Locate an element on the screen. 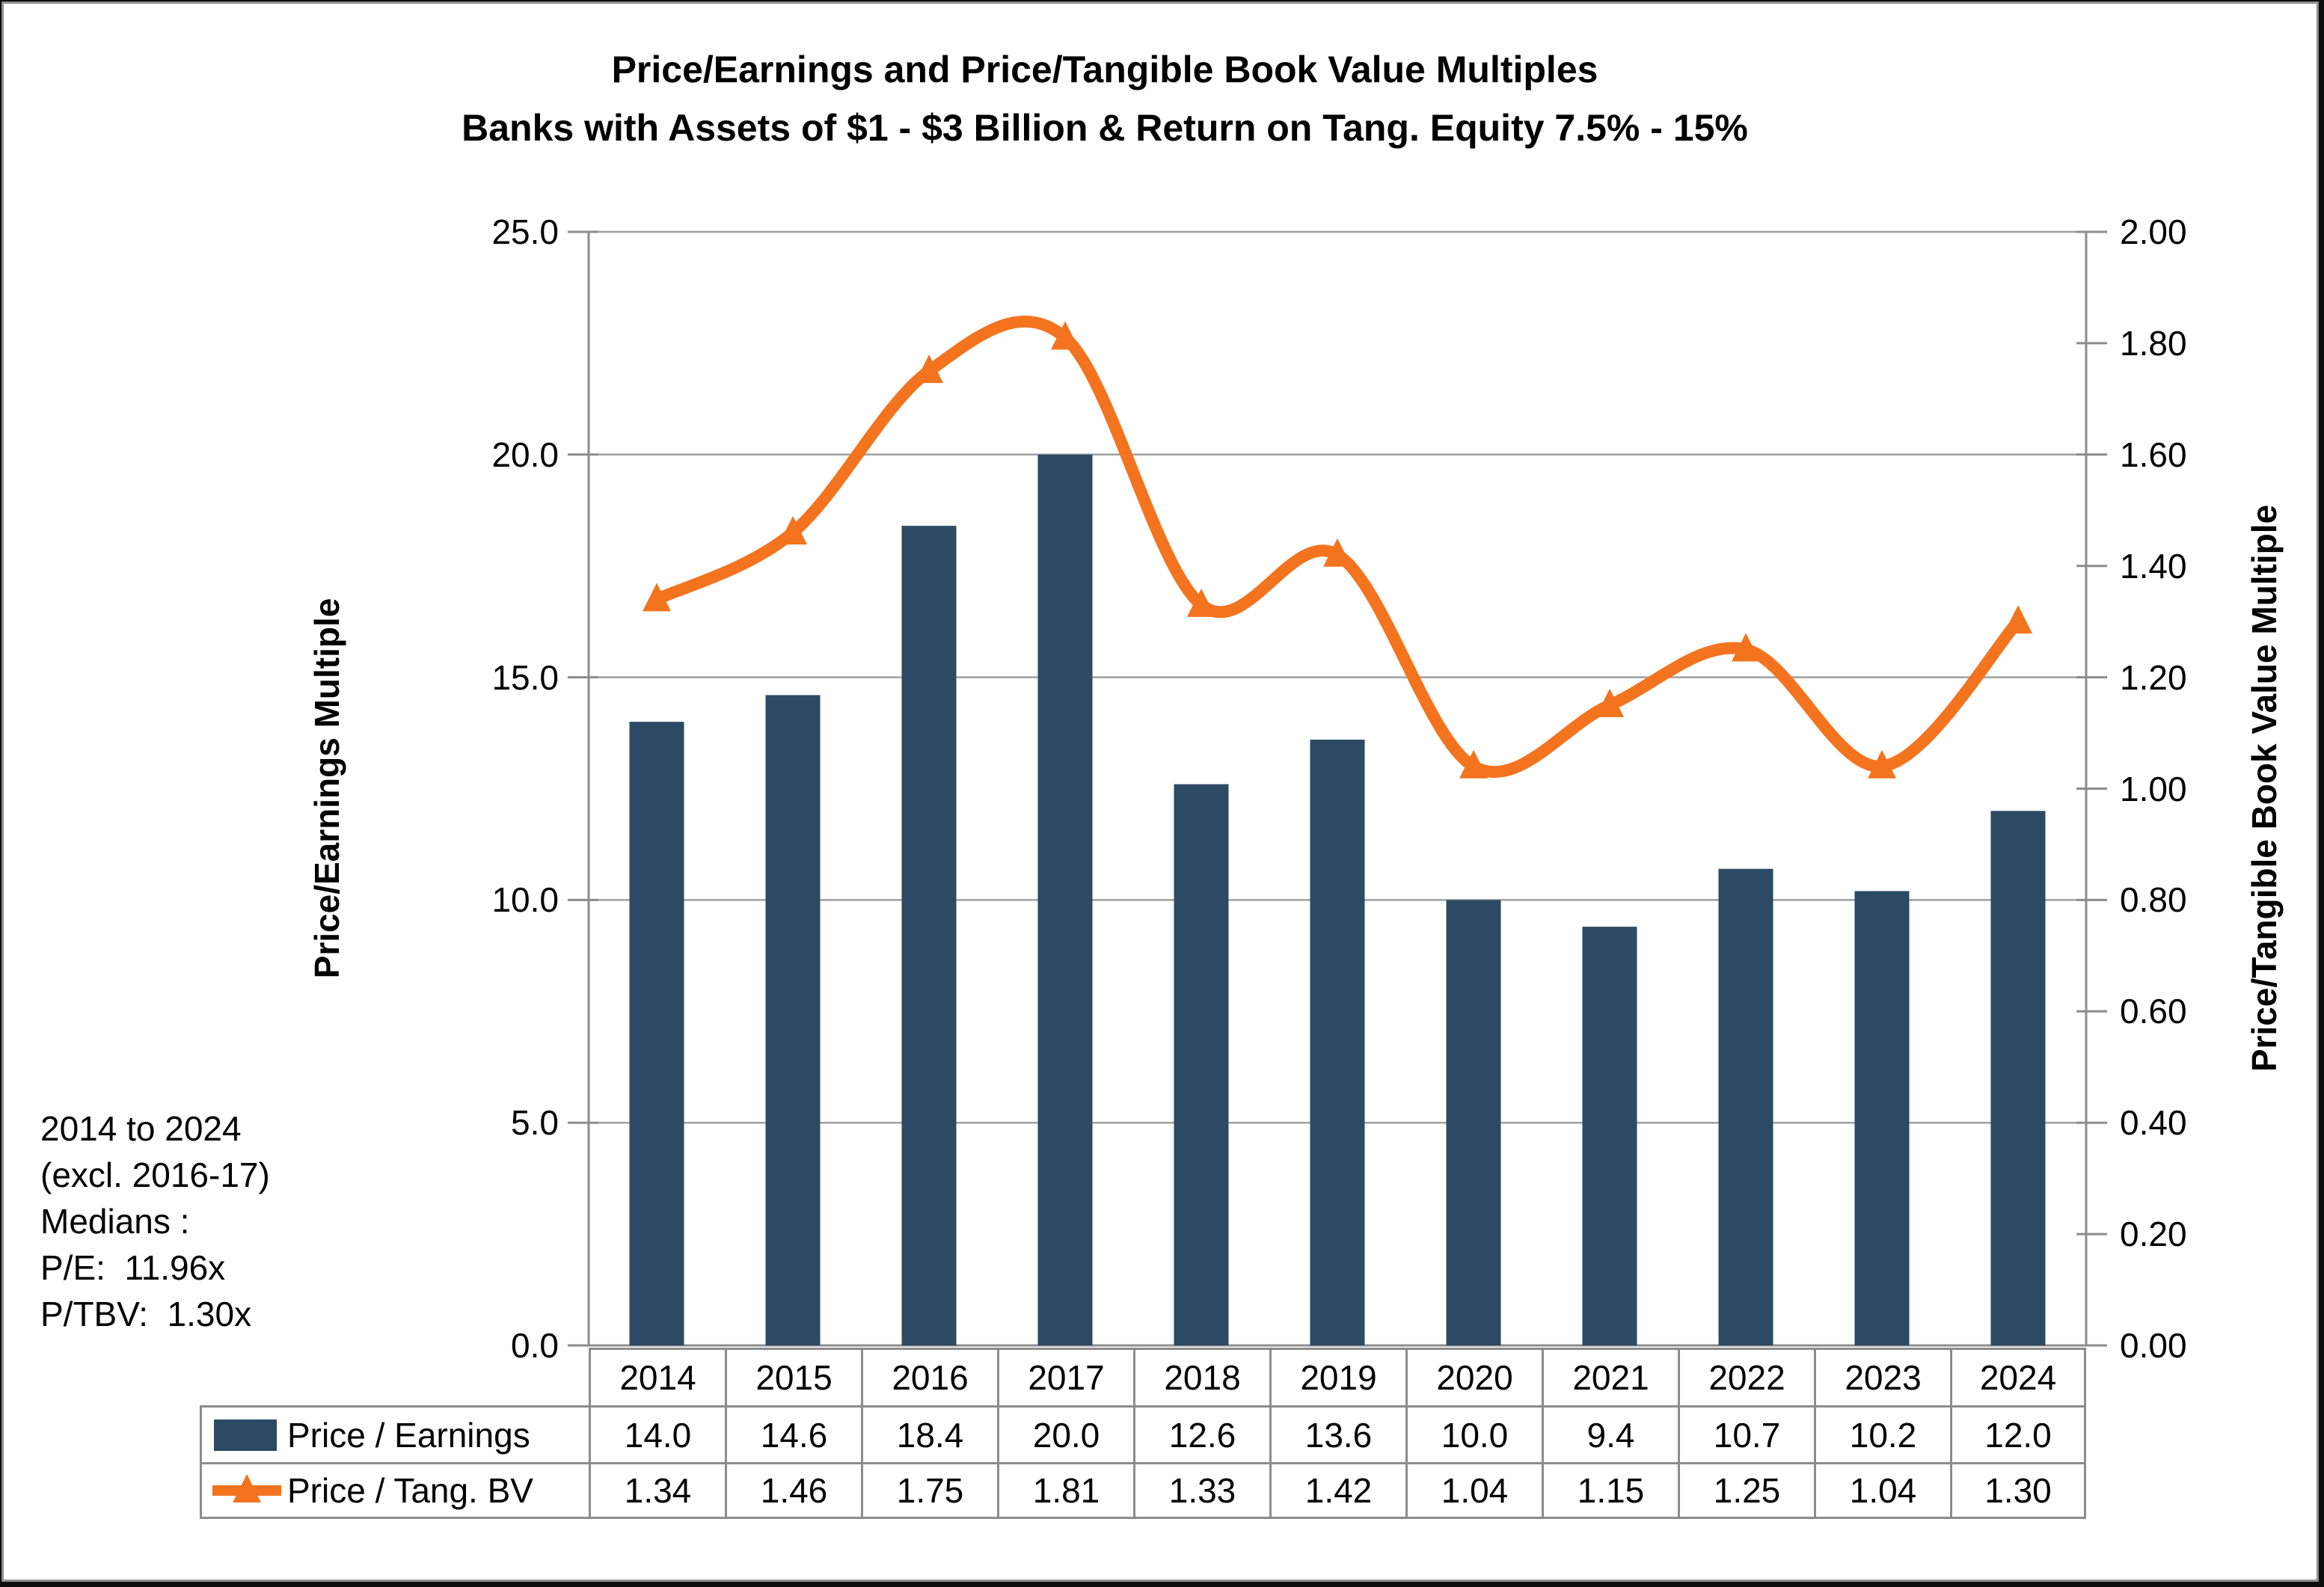 The image size is (2324, 1587). annotation-line: P/E: 11.96x is located at coordinates (133, 1267).